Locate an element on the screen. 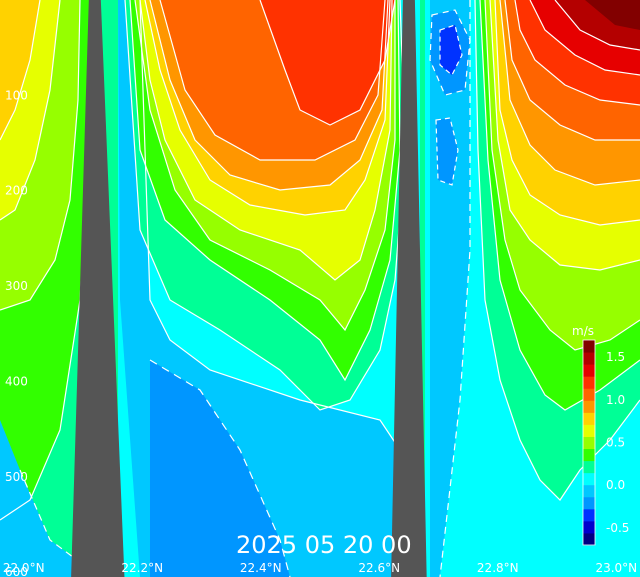 The width and height of the screenshot is (640, 577). x-tick-label: 22.4°N is located at coordinates (261, 568).